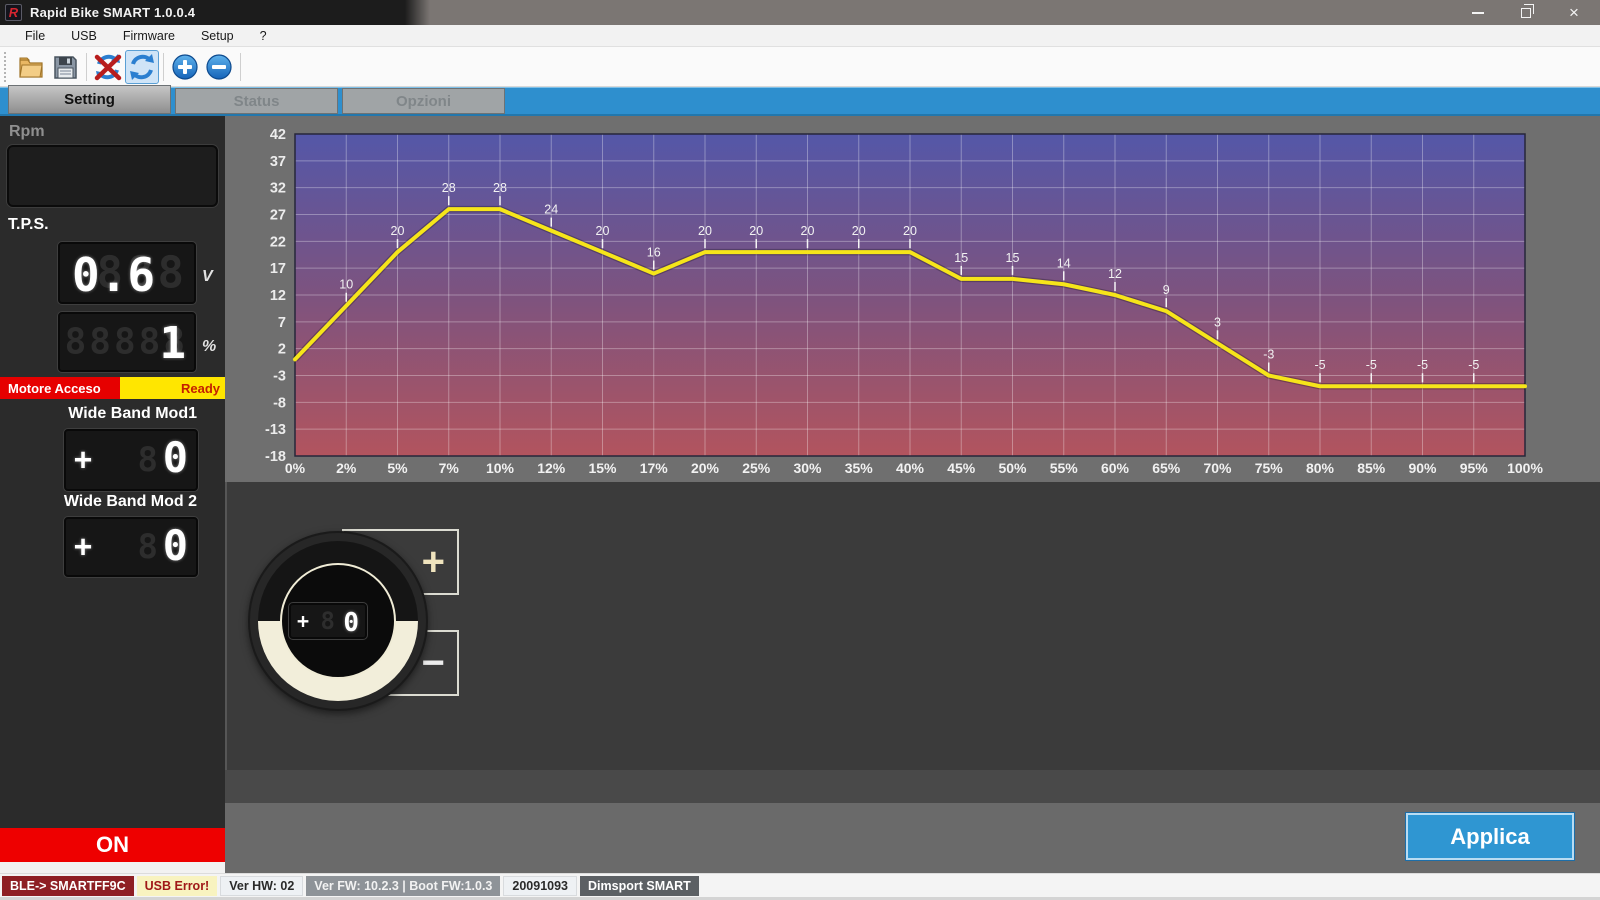 This screenshot has width=1600, height=900. Describe the element at coordinates (800, 67) in the screenshot. I see `toolbar` at that location.